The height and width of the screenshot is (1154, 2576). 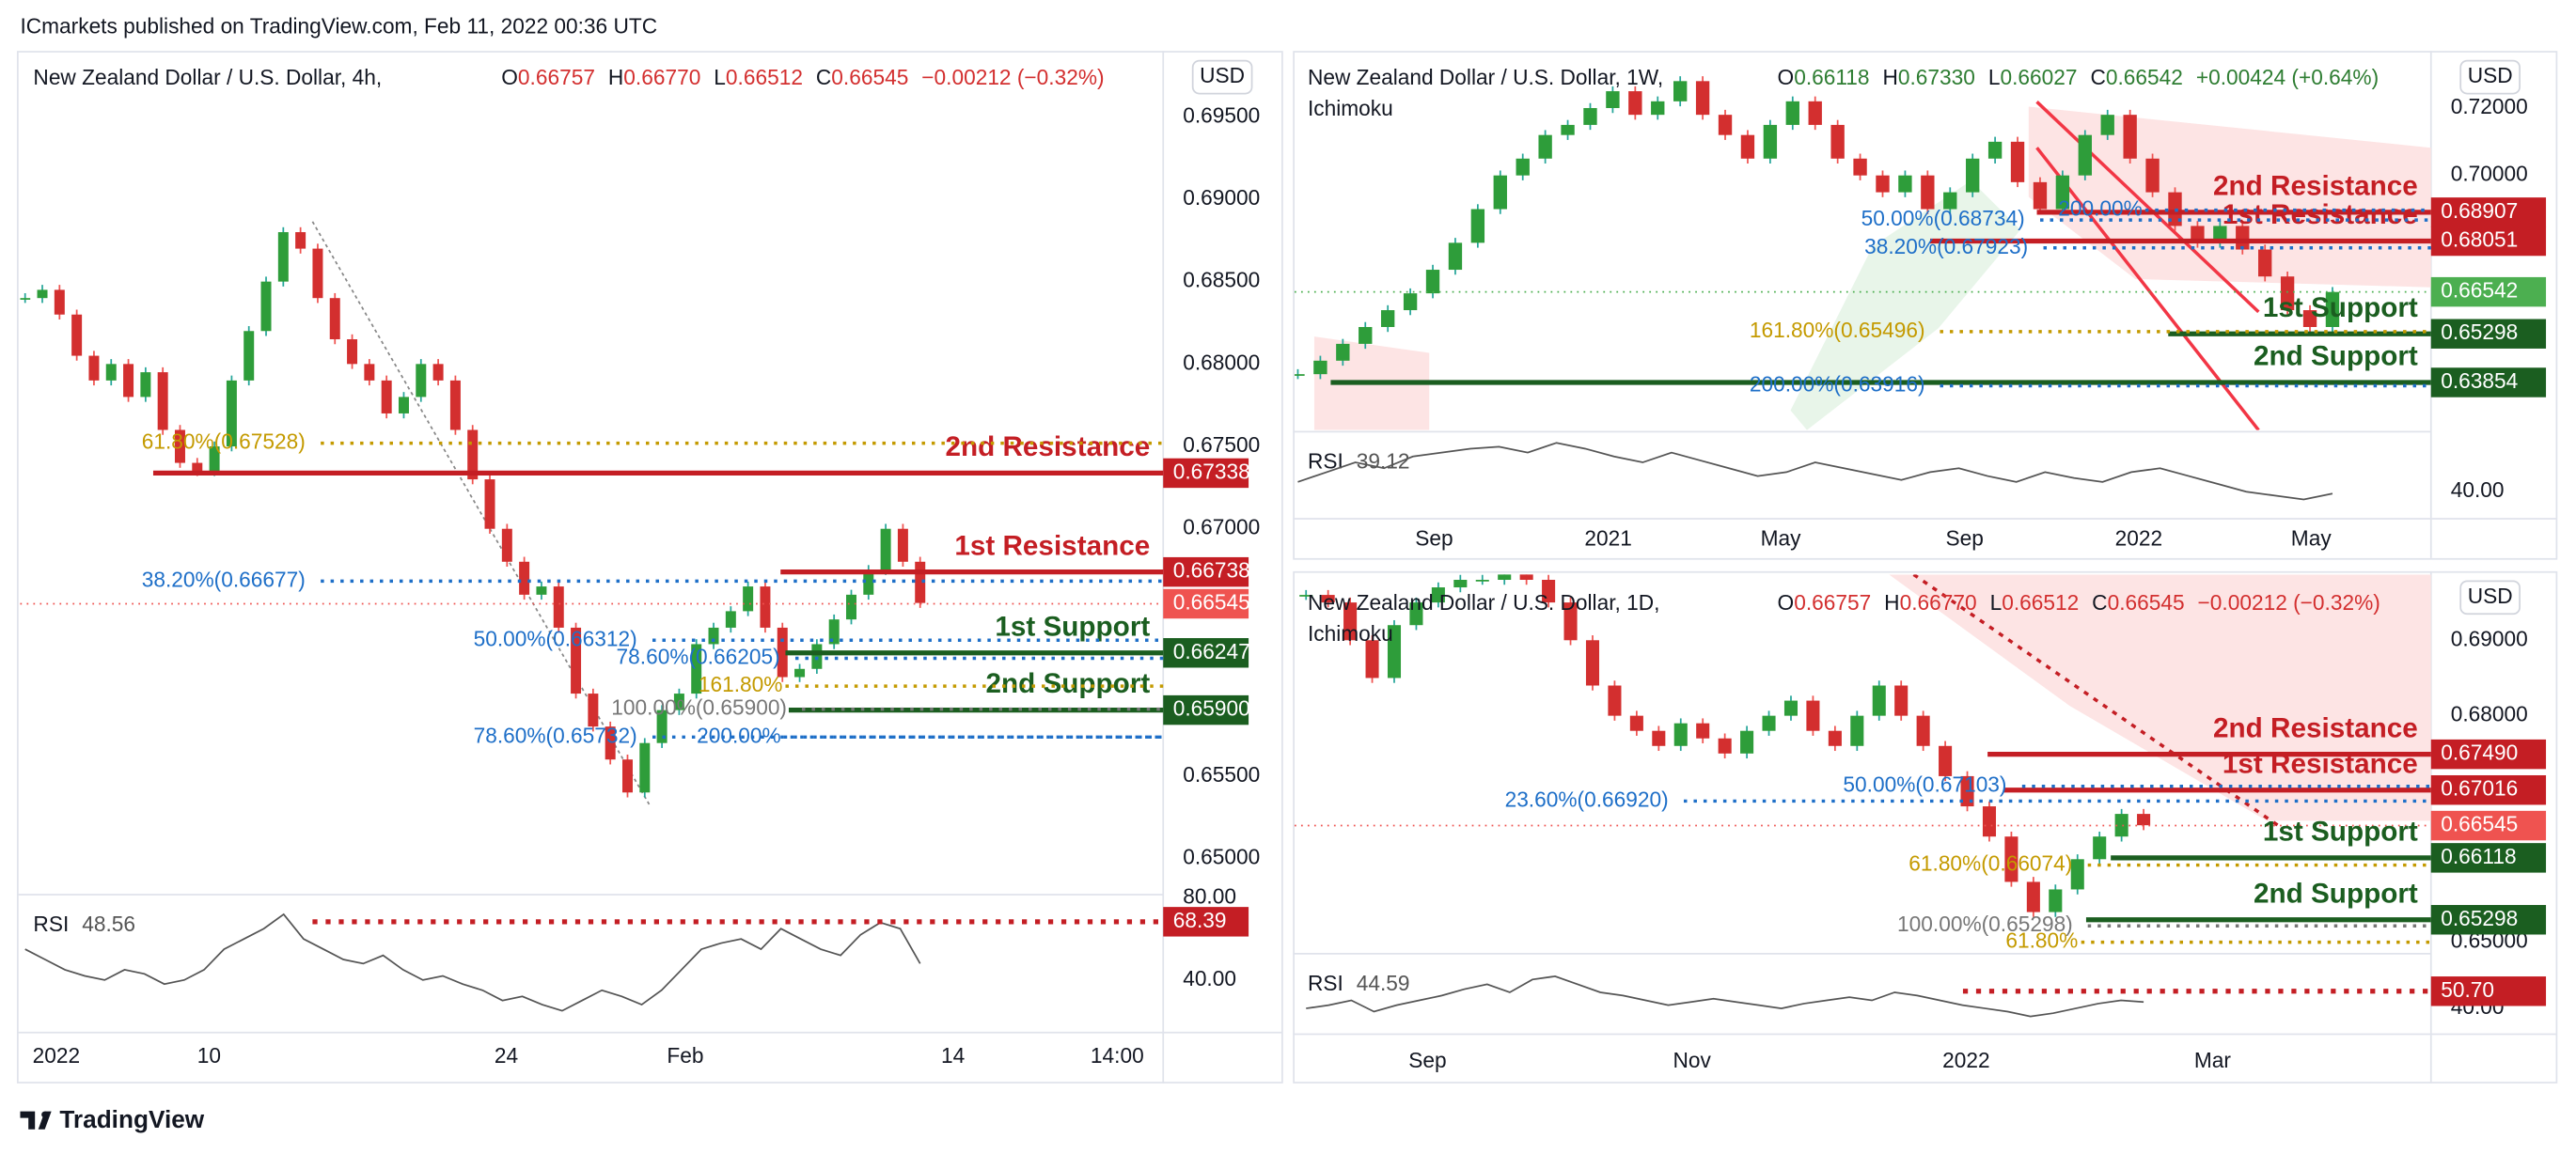 I want to click on level-label: 0.65900, so click(x=1212, y=708).